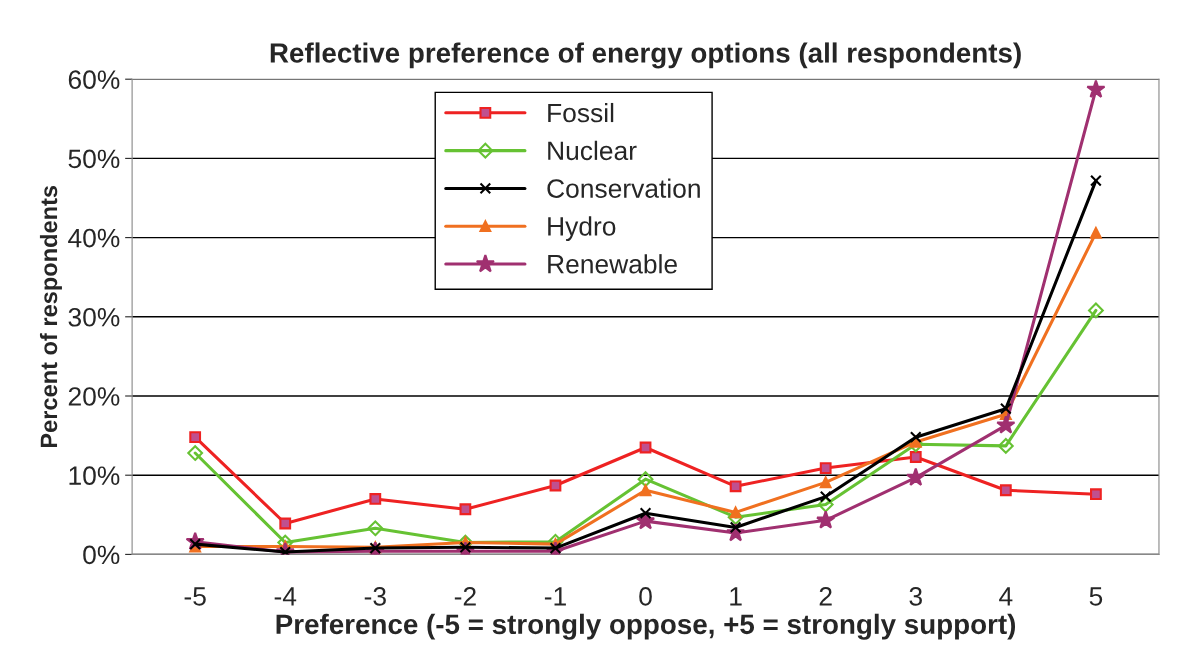 This screenshot has width=1201, height=660. I want to click on y-tick-label: 50%, so click(94, 159).